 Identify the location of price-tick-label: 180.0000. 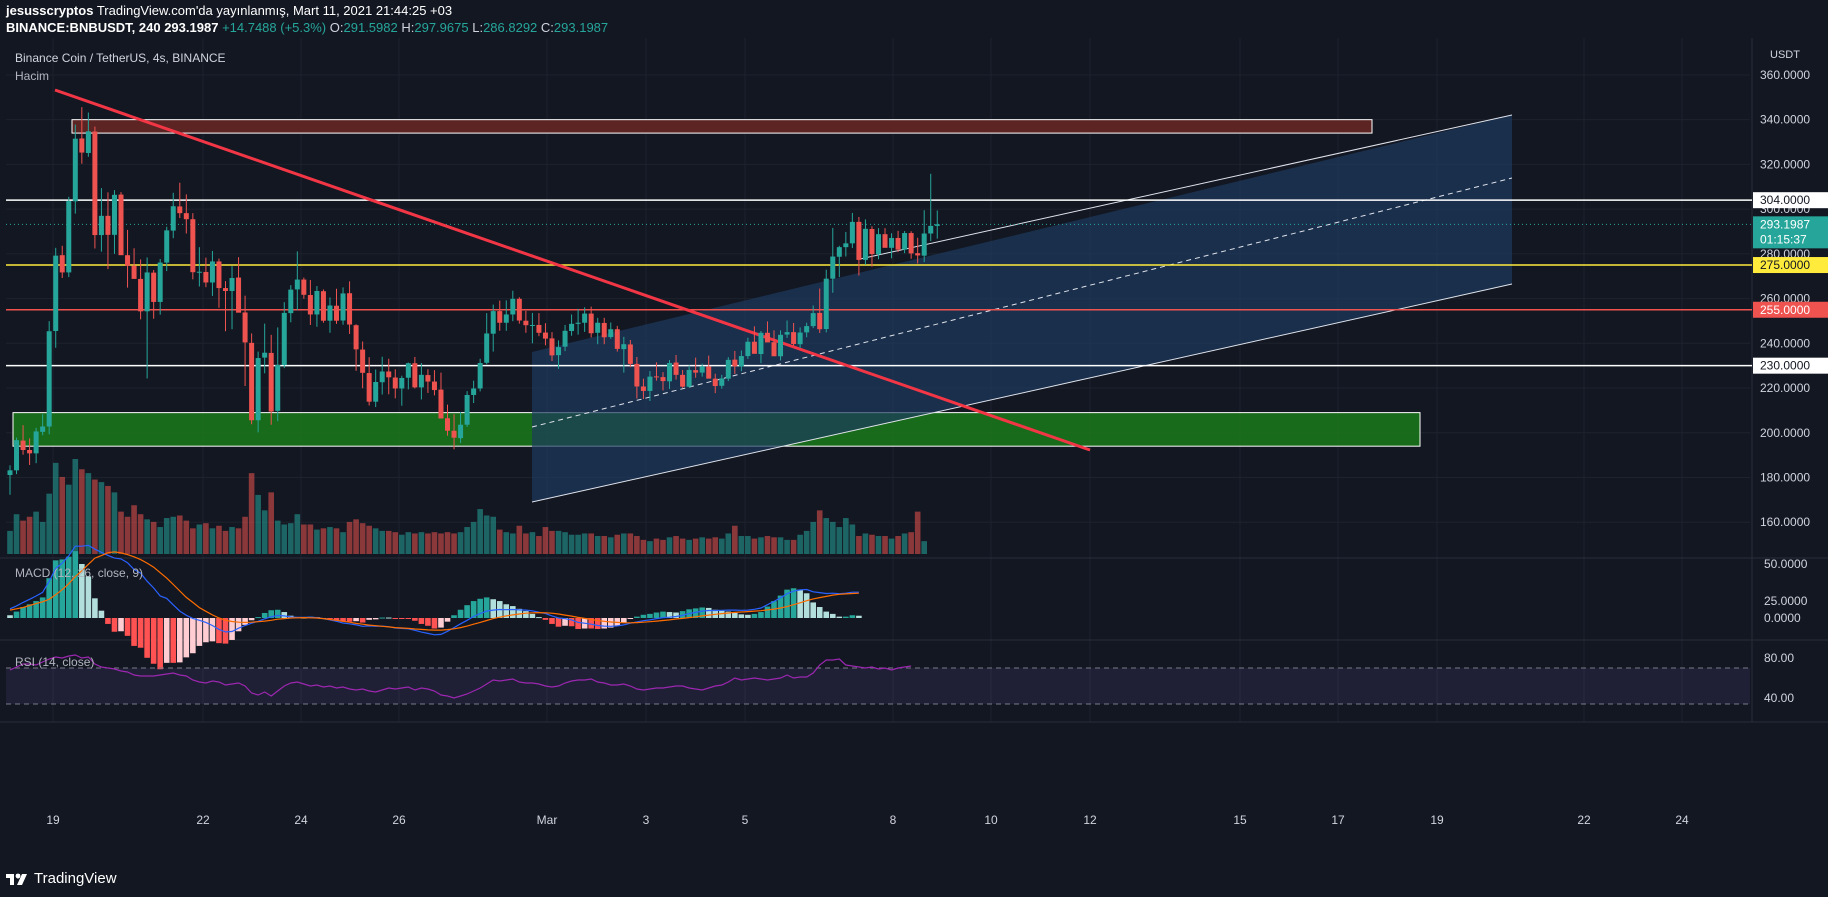
(1785, 477).